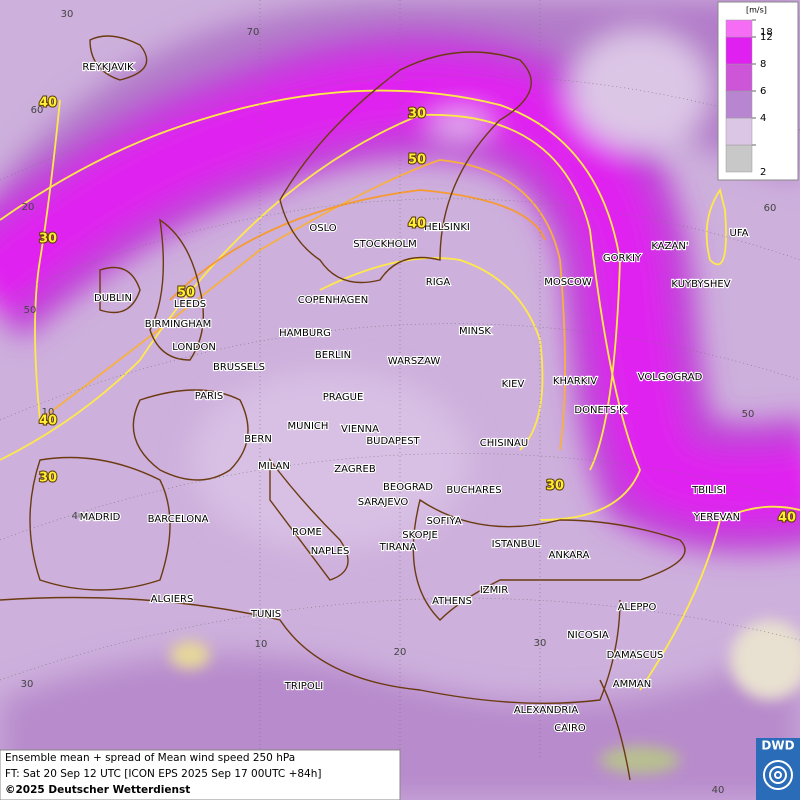  Describe the element at coordinates (766, 37) in the screenshot. I see `legend-tick-label: 12` at that location.